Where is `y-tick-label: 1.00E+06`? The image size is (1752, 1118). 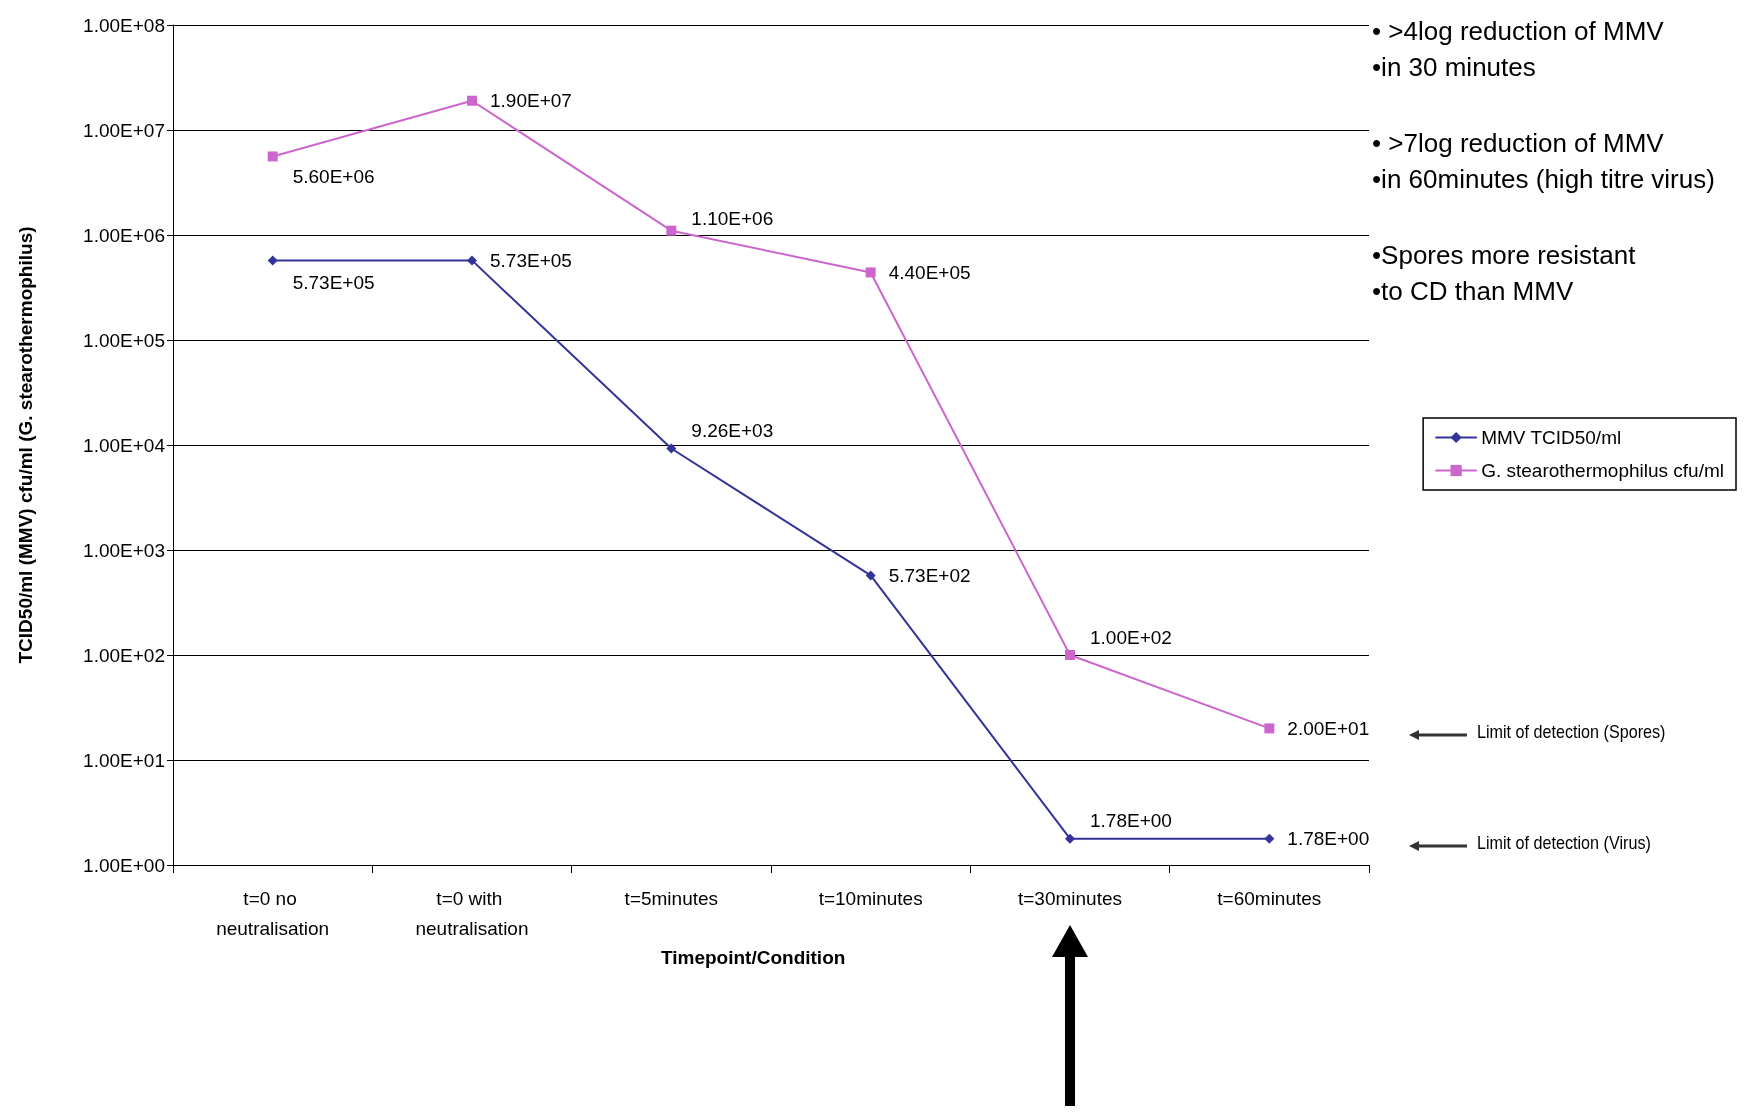
y-tick-label: 1.00E+06 is located at coordinates (124, 235).